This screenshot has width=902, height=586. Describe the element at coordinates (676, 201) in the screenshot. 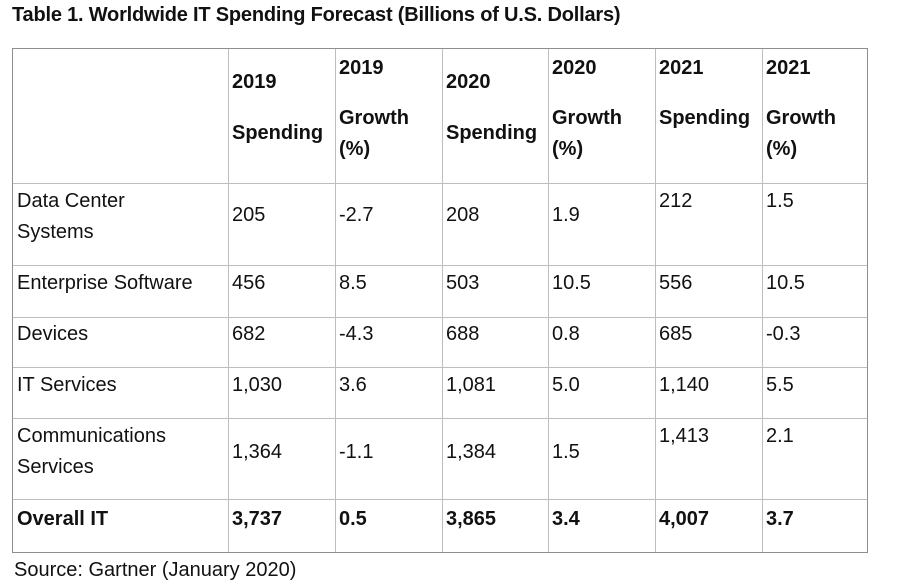

I see `spending-2021: 212` at that location.